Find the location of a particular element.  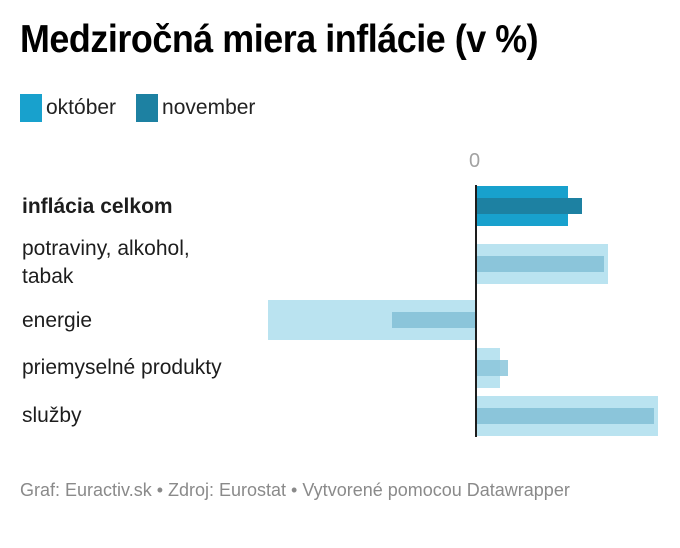

legend-item-november: november is located at coordinates (195, 108).